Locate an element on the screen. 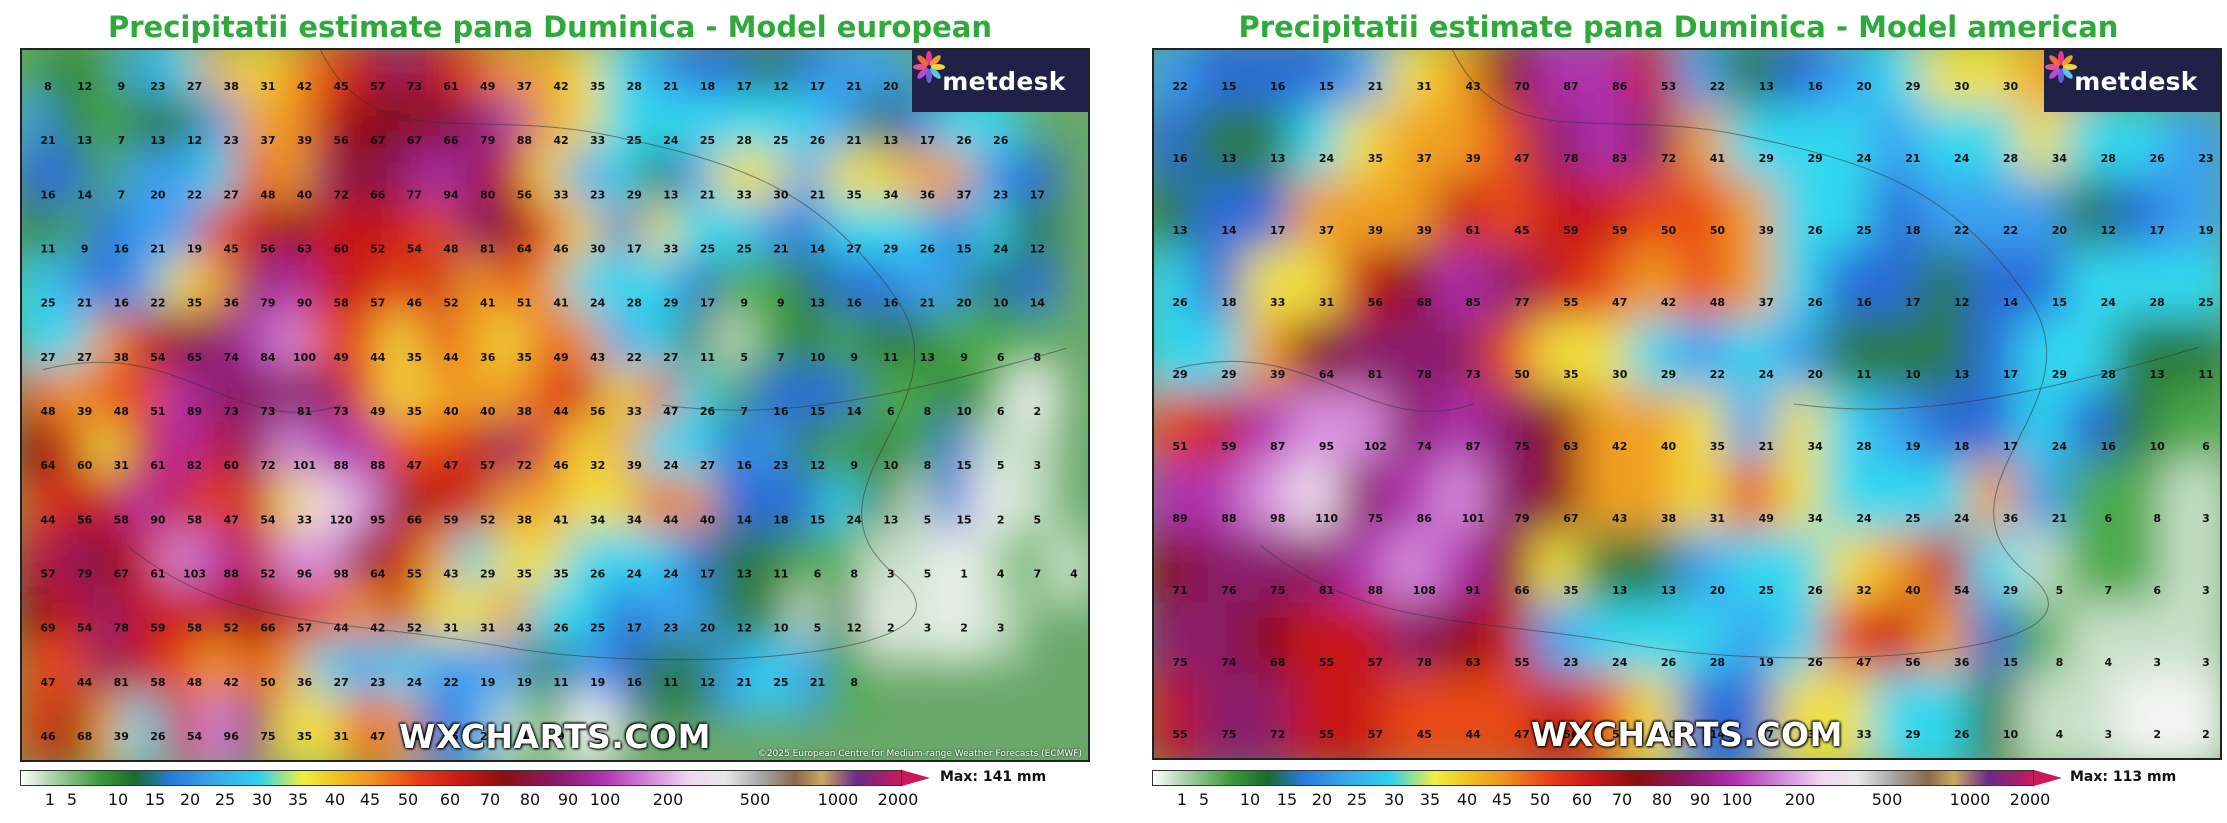 This screenshot has width=2227, height=823. left-value-label: 78 is located at coordinates (121, 628).